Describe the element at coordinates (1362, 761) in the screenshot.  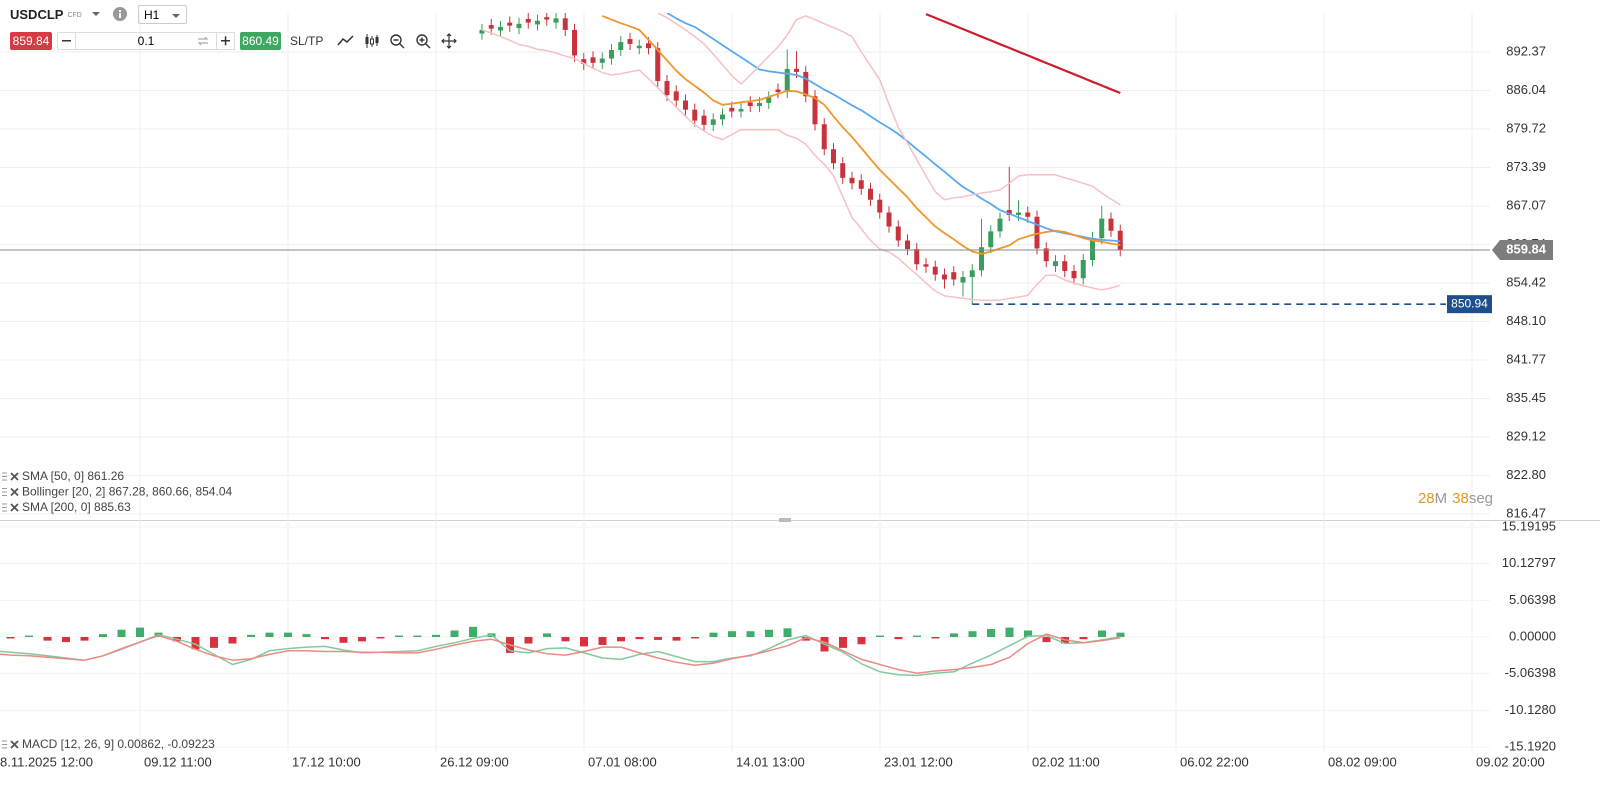
I see `x-tick-label: 08.02 09:00` at that location.